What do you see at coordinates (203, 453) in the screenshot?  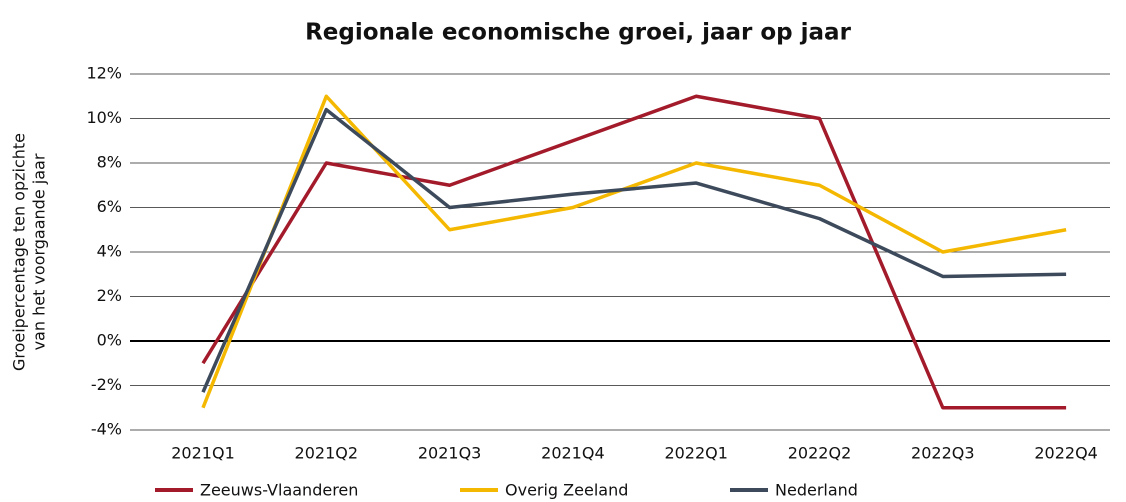 I see `x-tick-label: 2021Q1` at bounding box center [203, 453].